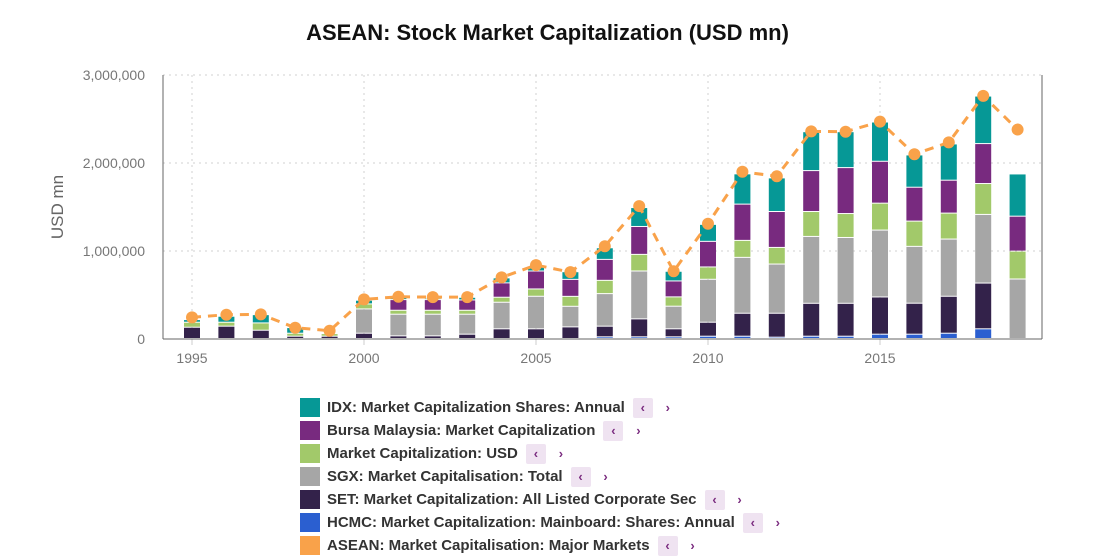  I want to click on y-tick-label: 1,000,000, so click(114, 251).